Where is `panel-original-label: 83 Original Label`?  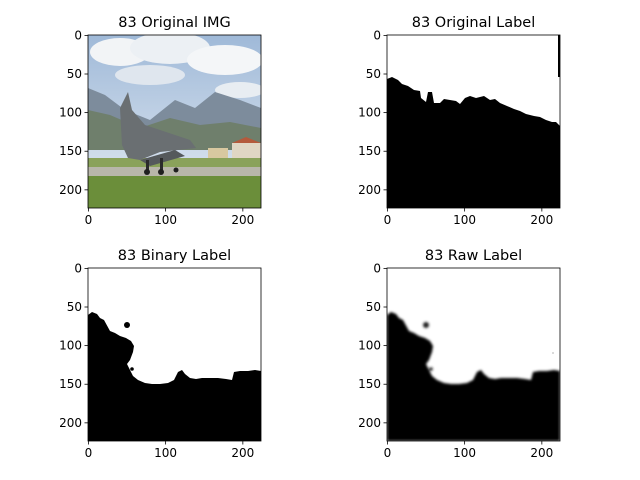
panel-original-label: 83 Original Label is located at coordinates (473, 111).